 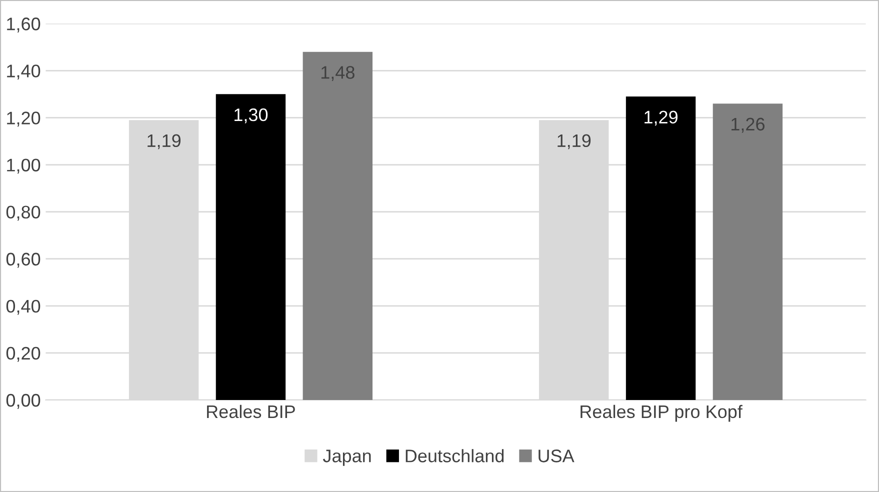 I want to click on data-label: 1,30, so click(x=251, y=116).